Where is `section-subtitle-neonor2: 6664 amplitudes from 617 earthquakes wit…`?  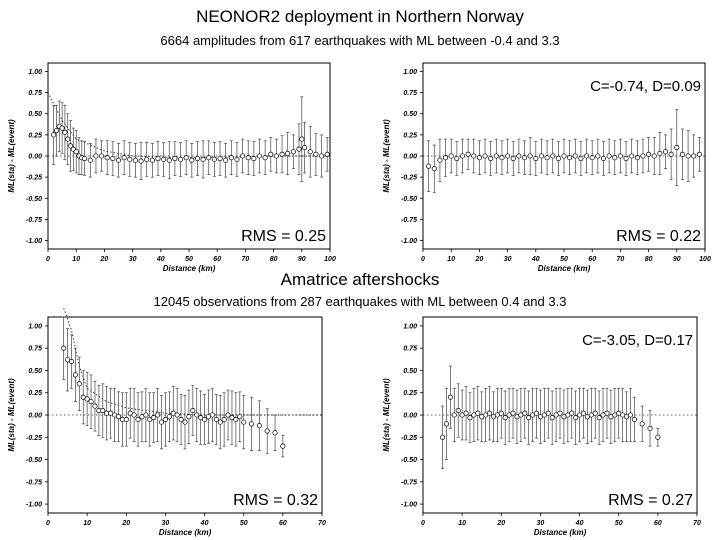 section-subtitle-neonor2: 6664 amplitudes from 617 earthquakes wit… is located at coordinates (360, 40).